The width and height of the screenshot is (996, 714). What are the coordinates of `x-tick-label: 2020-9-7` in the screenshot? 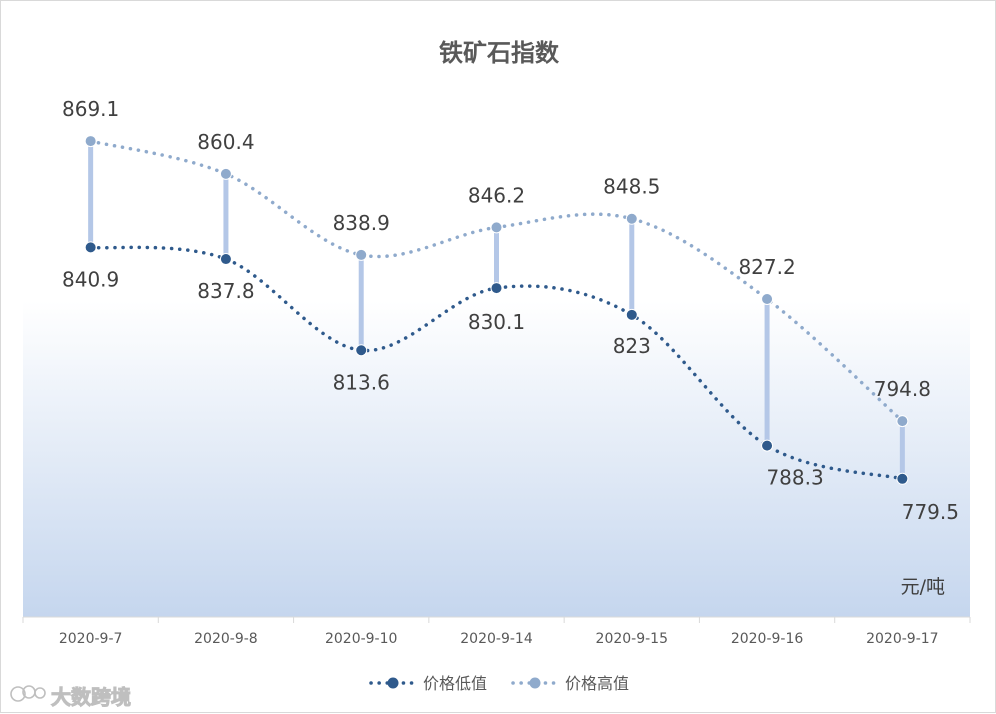 It's located at (91, 639).